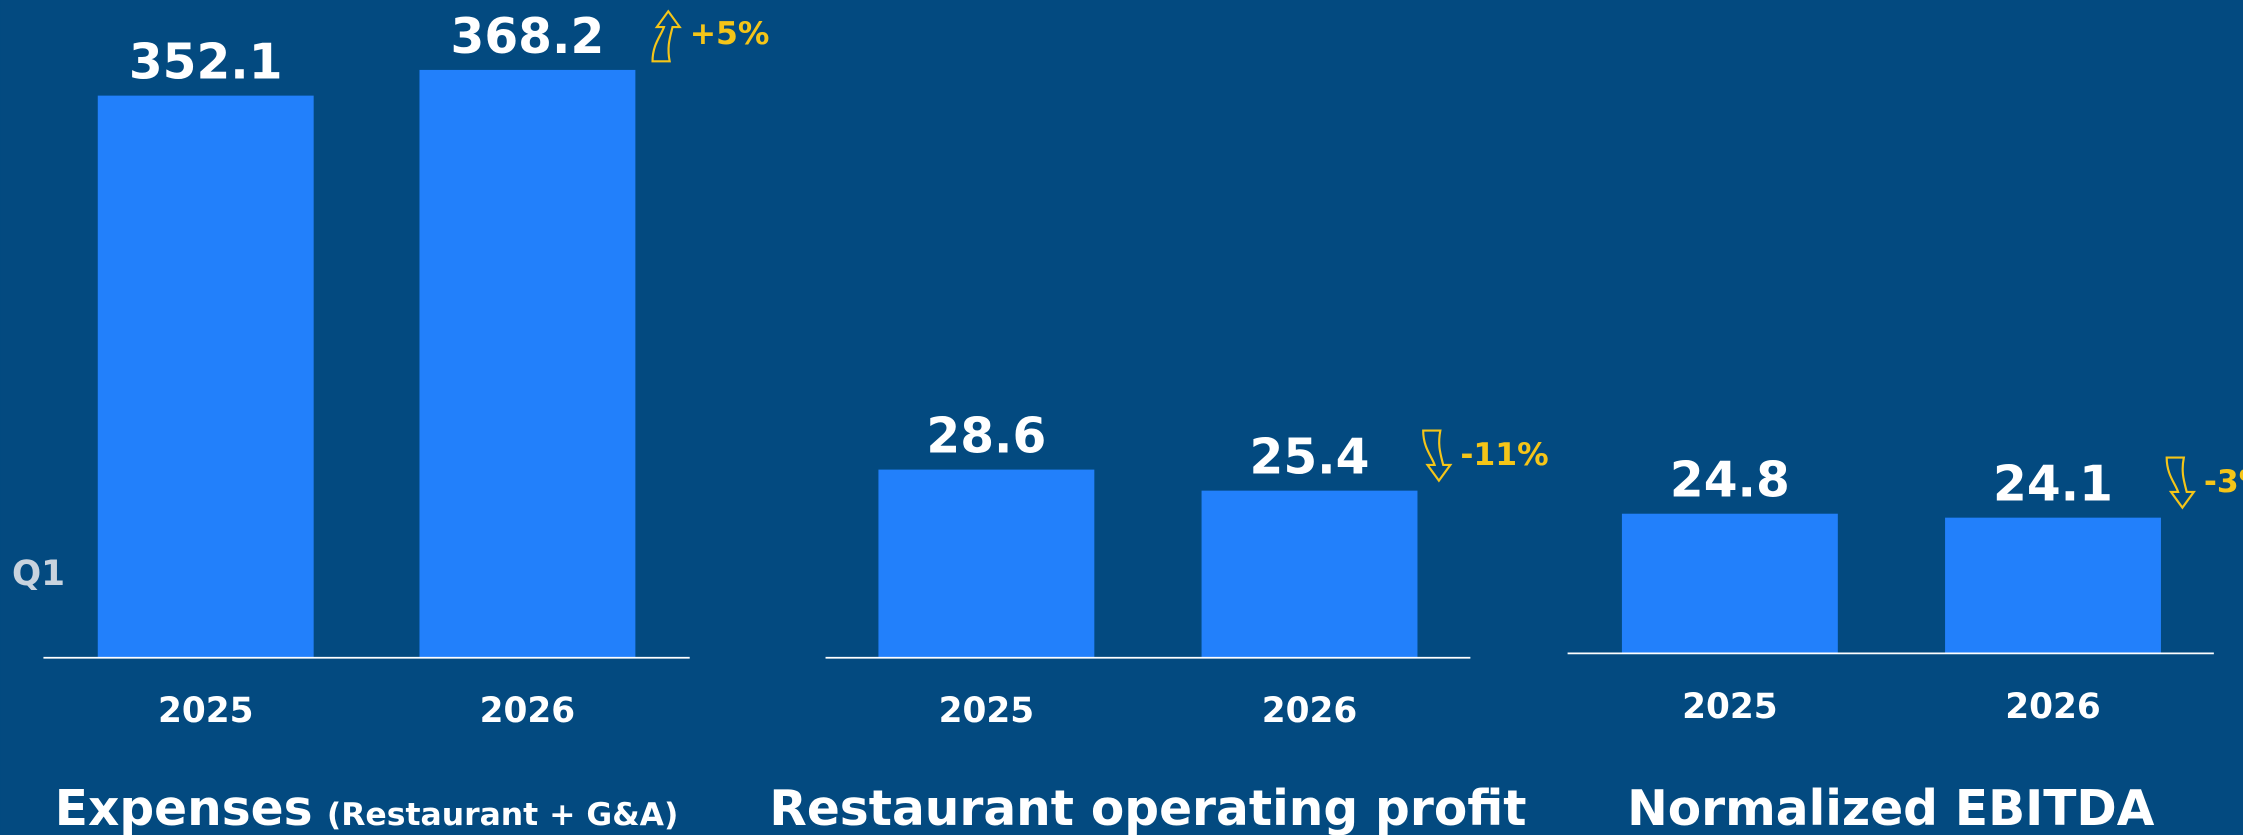 The height and width of the screenshot is (835, 2243). I want to click on value-label: 25.4, so click(1310, 457).